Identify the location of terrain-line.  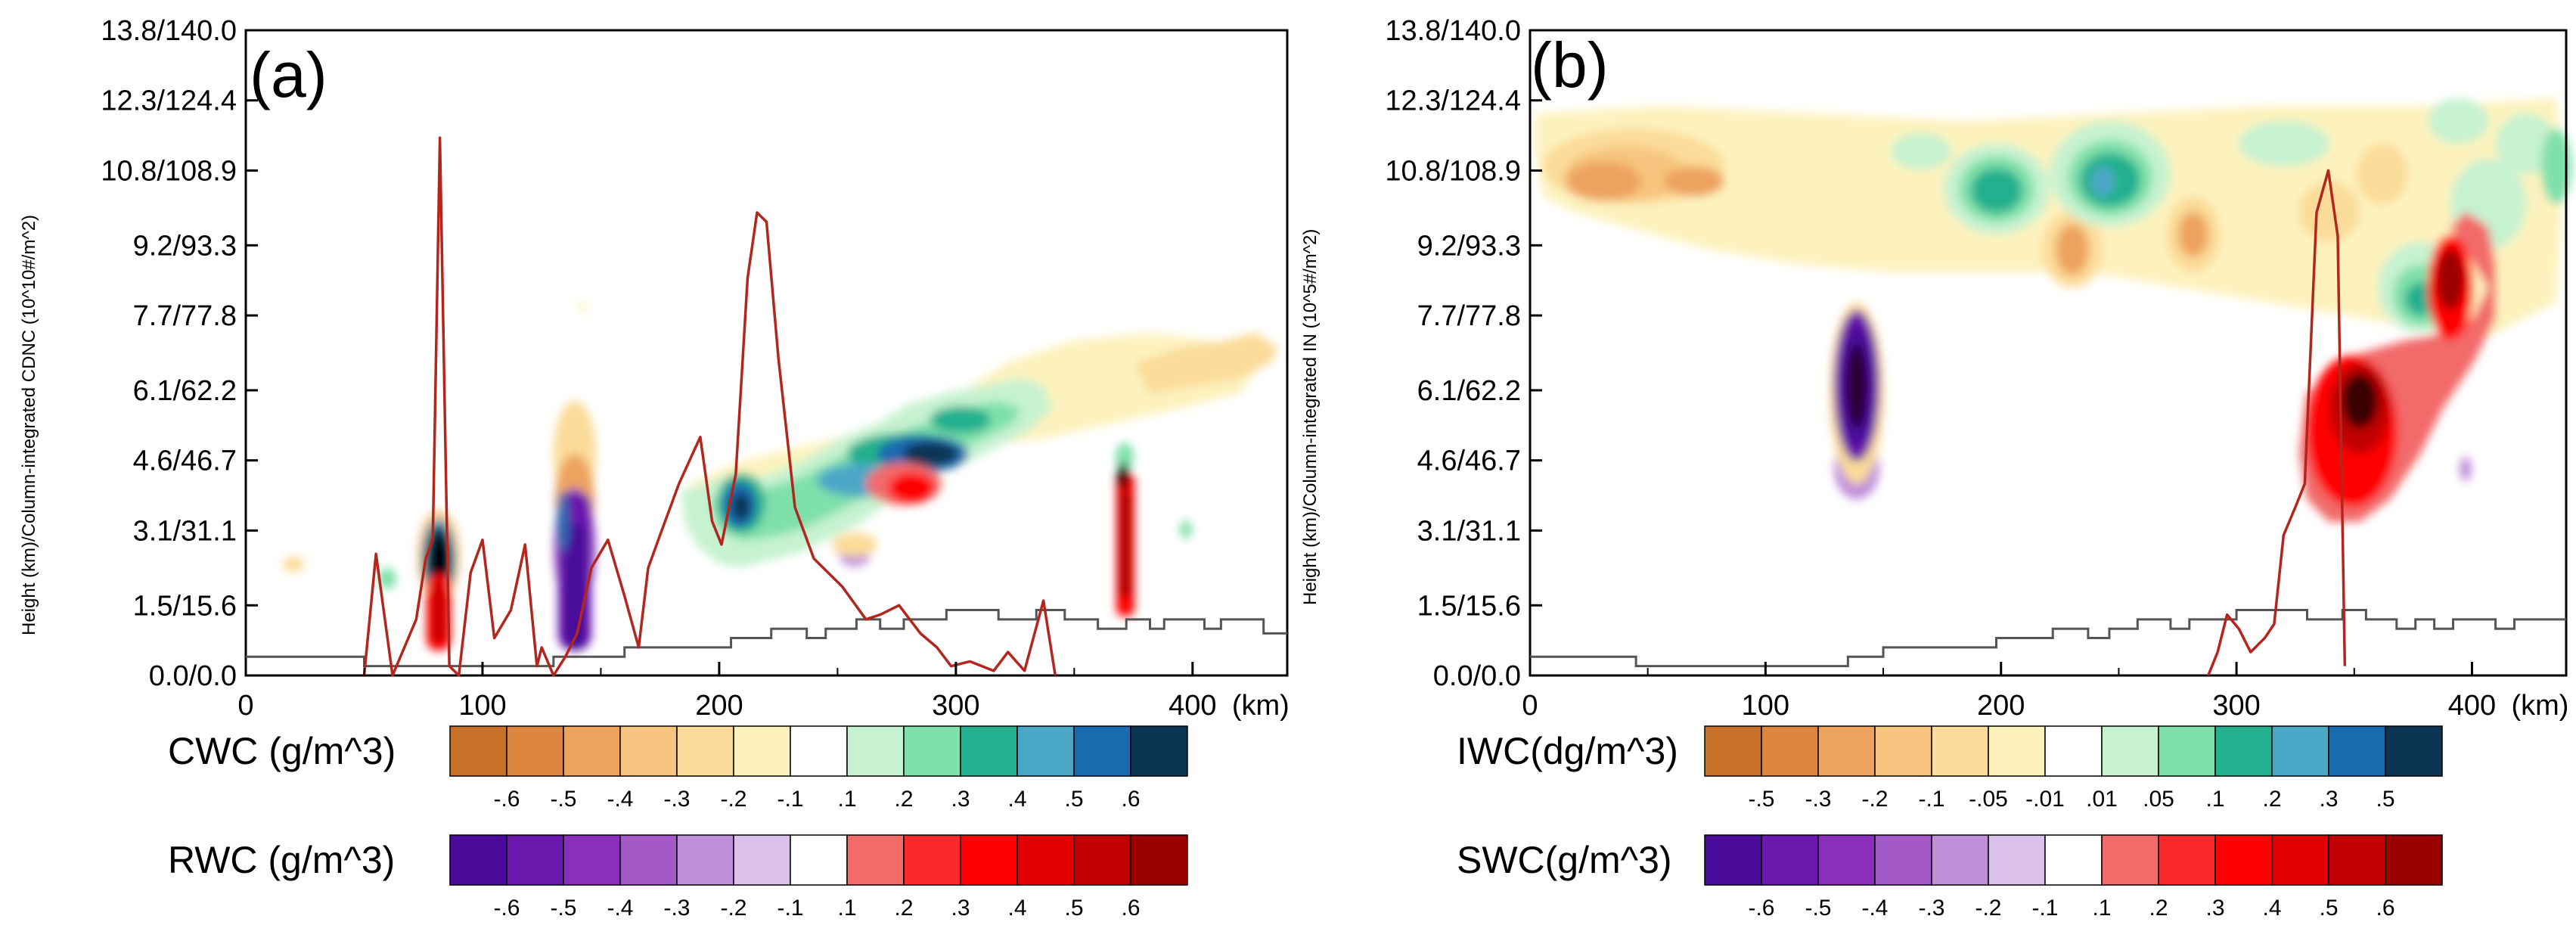
(2048, 638).